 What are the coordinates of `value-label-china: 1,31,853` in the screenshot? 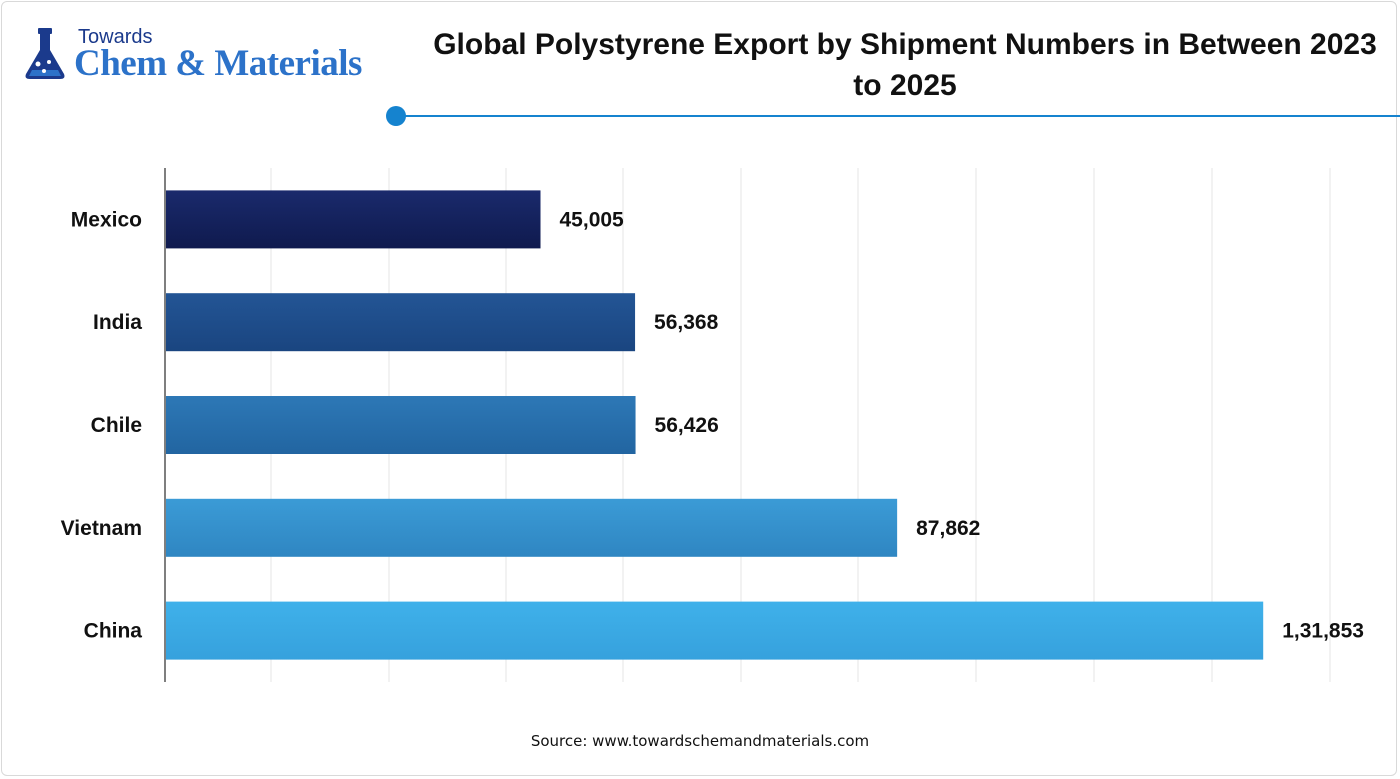 It's located at (1323, 631).